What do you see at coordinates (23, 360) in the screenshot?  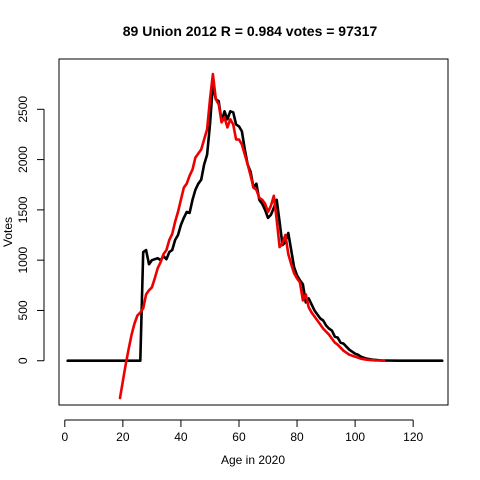 I see `y-tick-label: 0` at bounding box center [23, 360].